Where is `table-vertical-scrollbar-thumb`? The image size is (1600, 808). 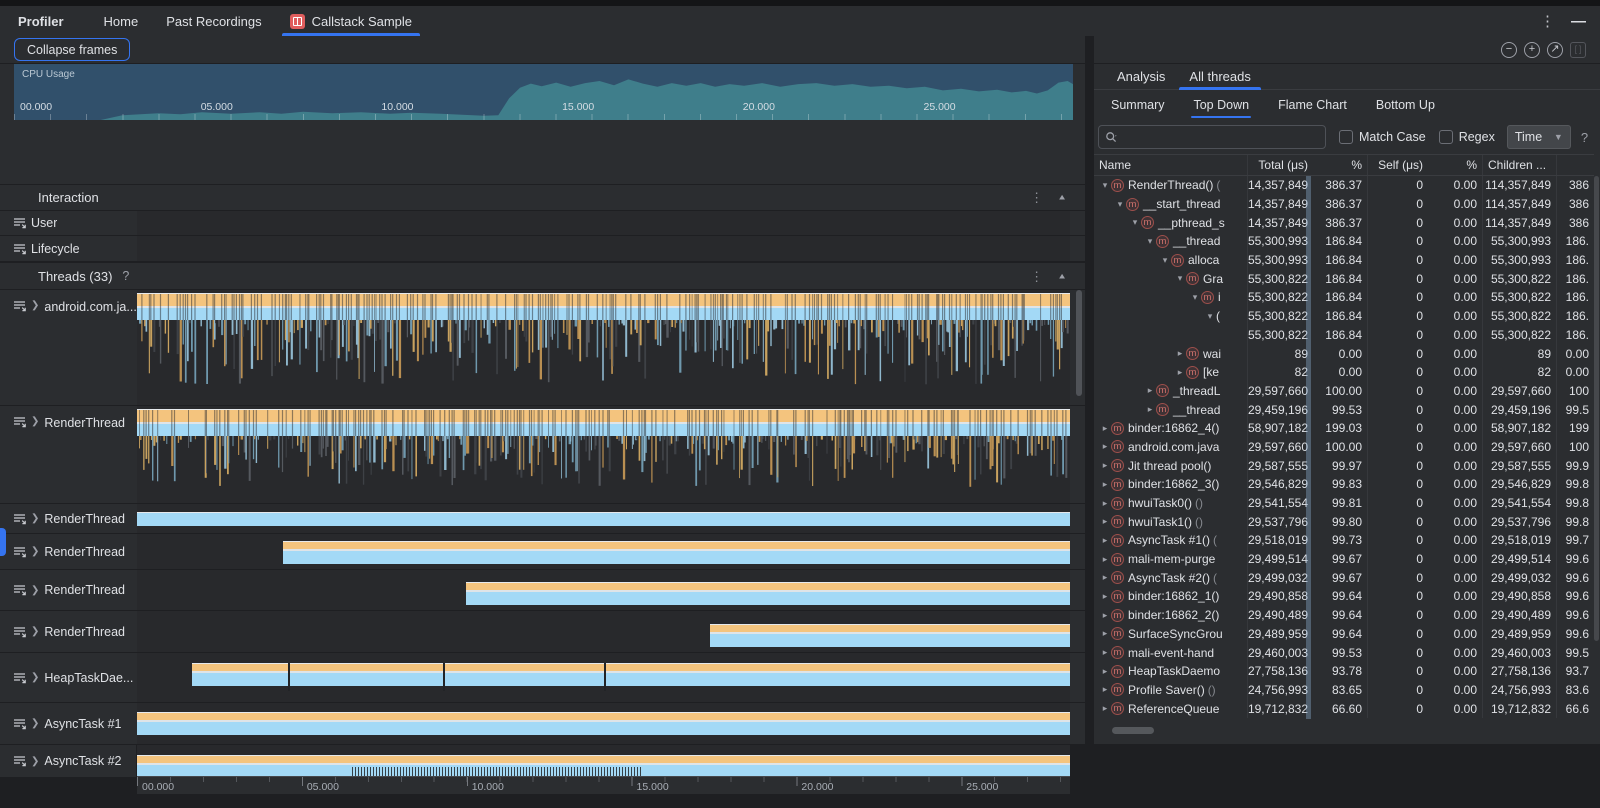
table-vertical-scrollbar-thumb is located at coordinates (1596, 408).